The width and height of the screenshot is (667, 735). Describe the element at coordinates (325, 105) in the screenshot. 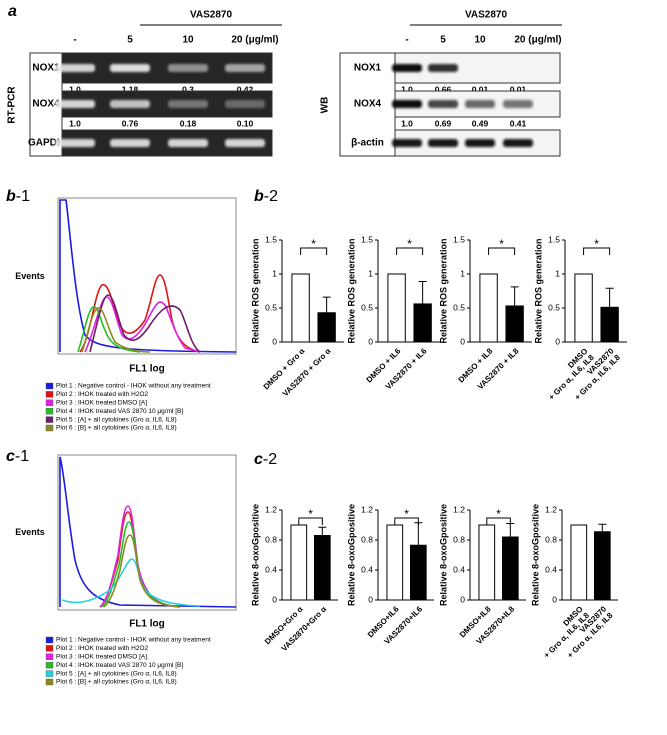

I see `method-label: WB` at that location.